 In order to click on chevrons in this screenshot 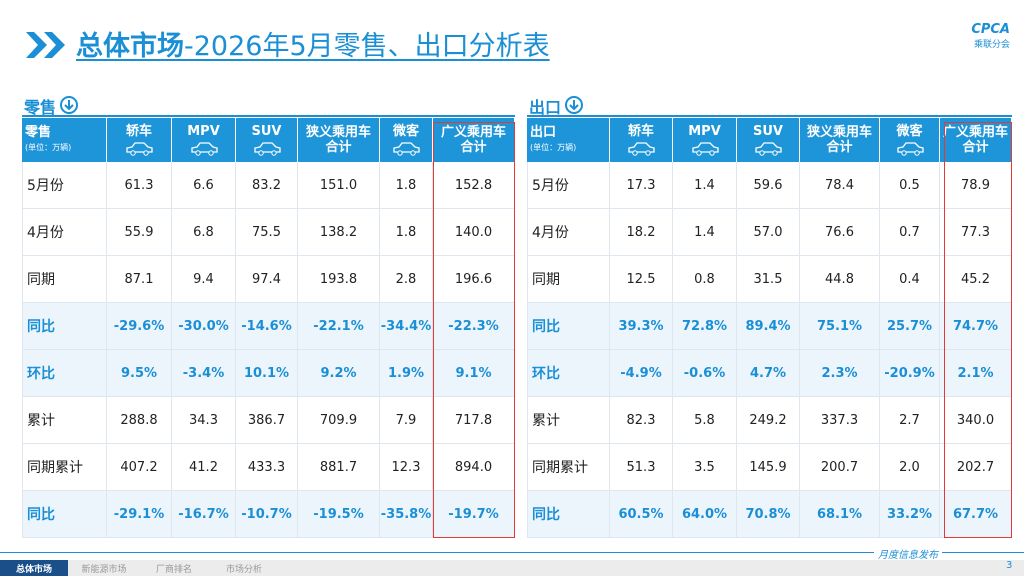, I will do `click(45, 45)`.